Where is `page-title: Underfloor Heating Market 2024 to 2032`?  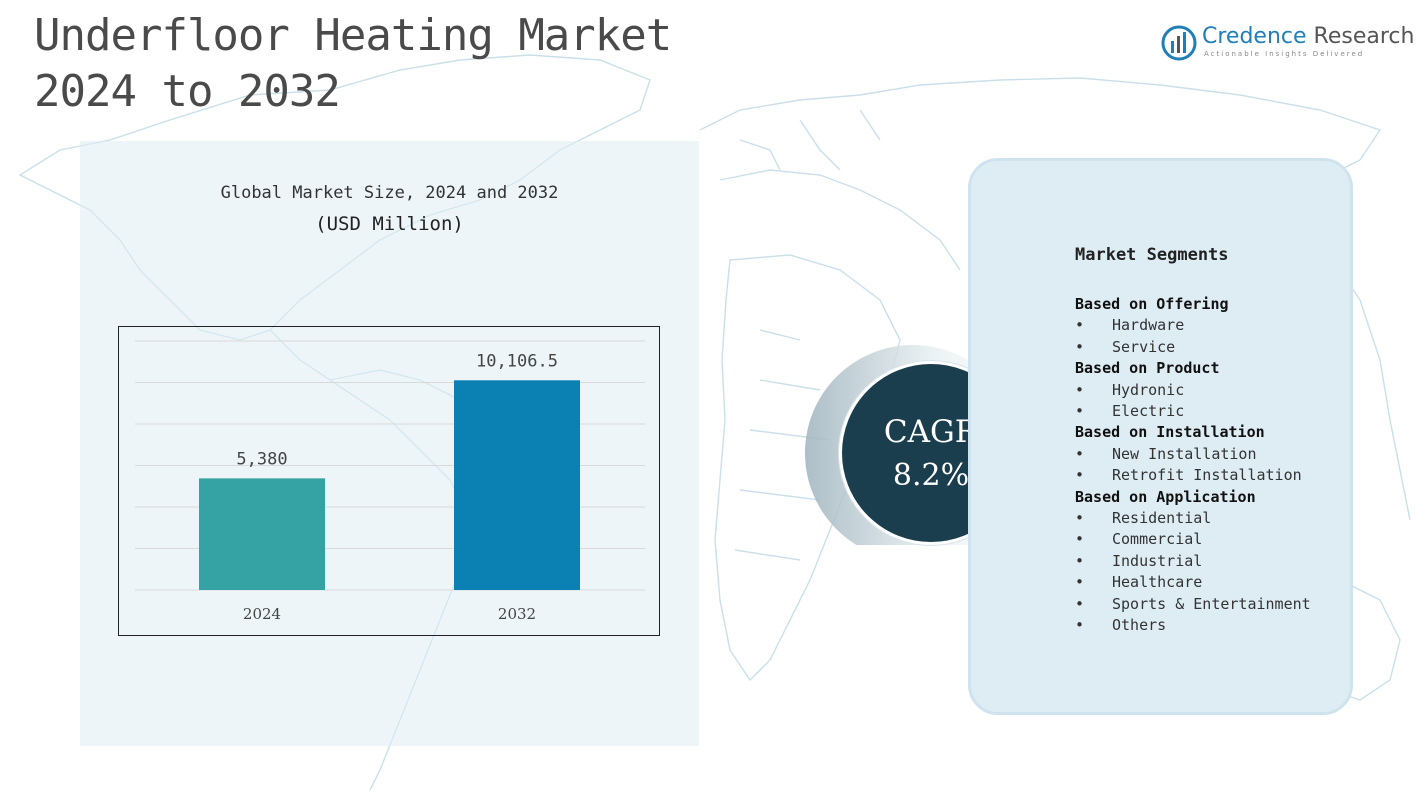 page-title: Underfloor Heating Market 2024 to 2032 is located at coordinates (353, 64).